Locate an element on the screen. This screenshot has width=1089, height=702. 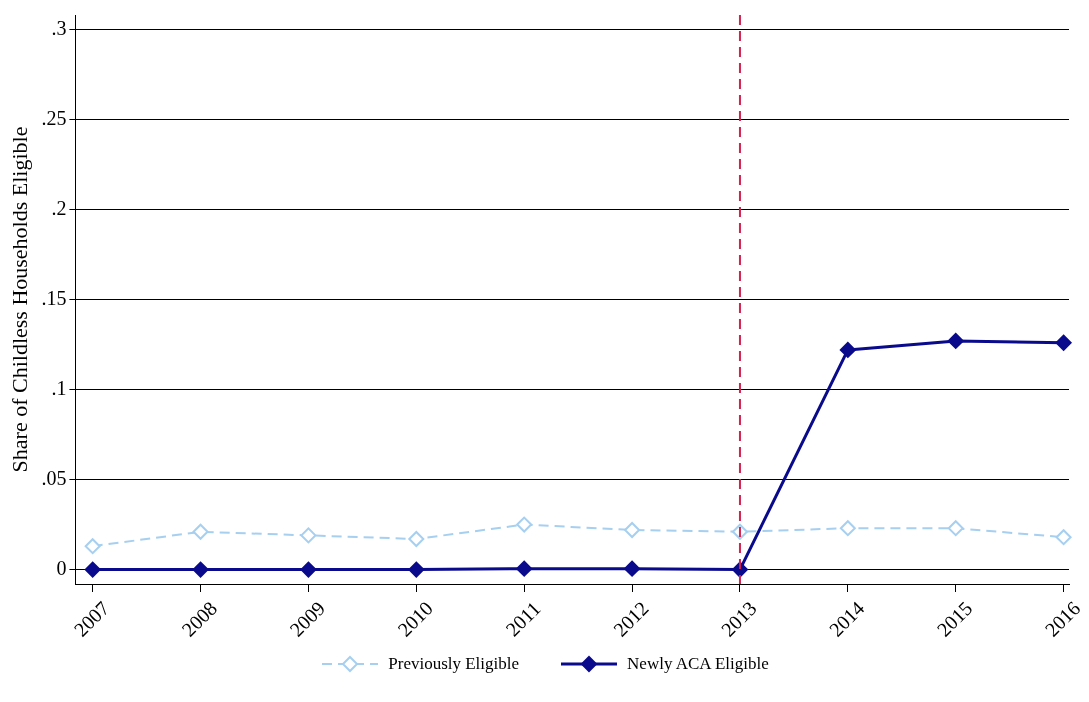
legend-label: Newly ACA Eligible is located at coordinates (698, 664).